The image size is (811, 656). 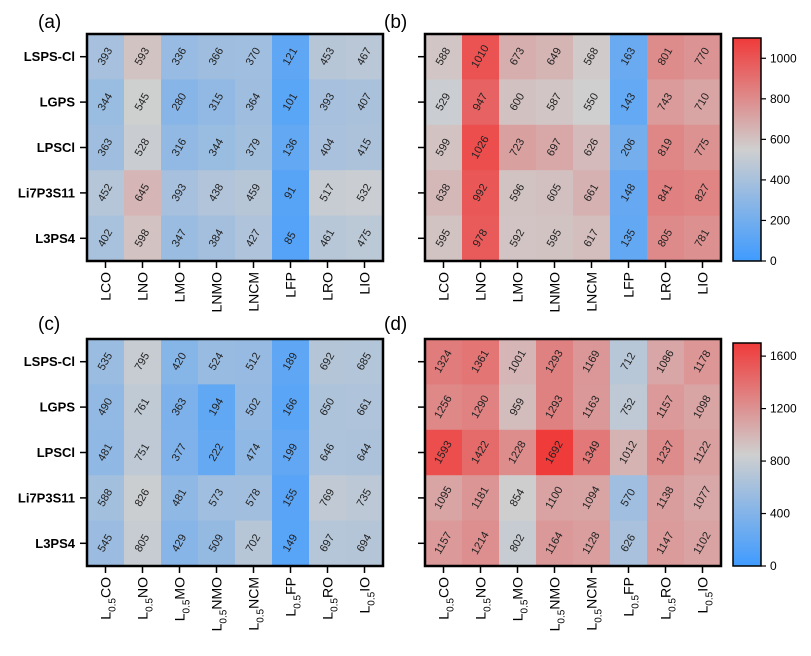 I want to click on cell-value-label: 85, so click(x=290, y=238).